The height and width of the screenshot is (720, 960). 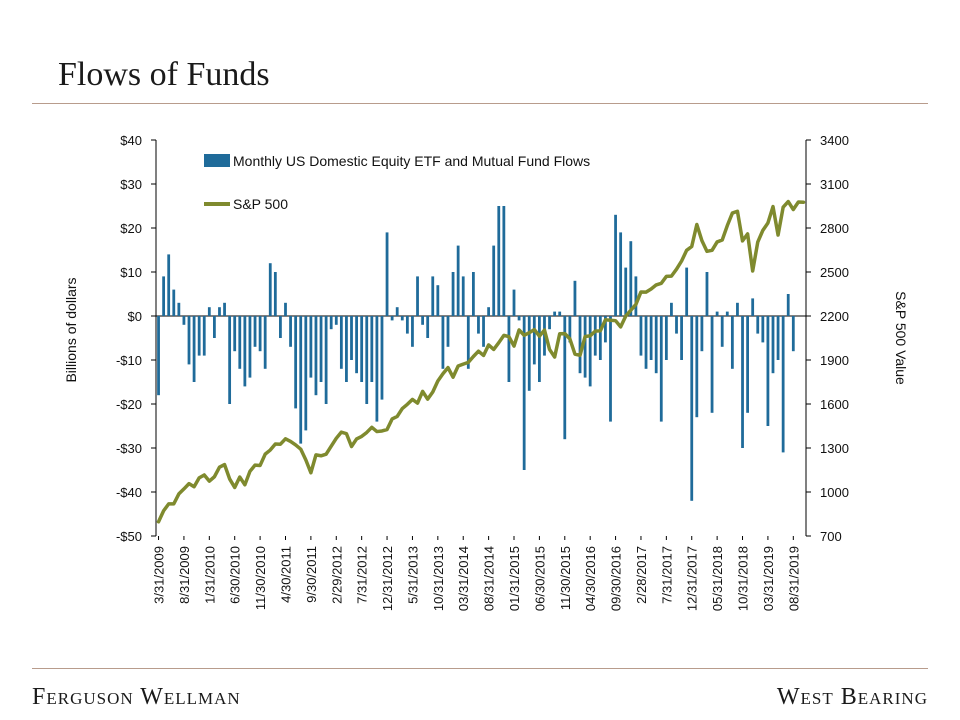 I want to click on footer-brand-right: West Bearing, so click(x=852, y=697).